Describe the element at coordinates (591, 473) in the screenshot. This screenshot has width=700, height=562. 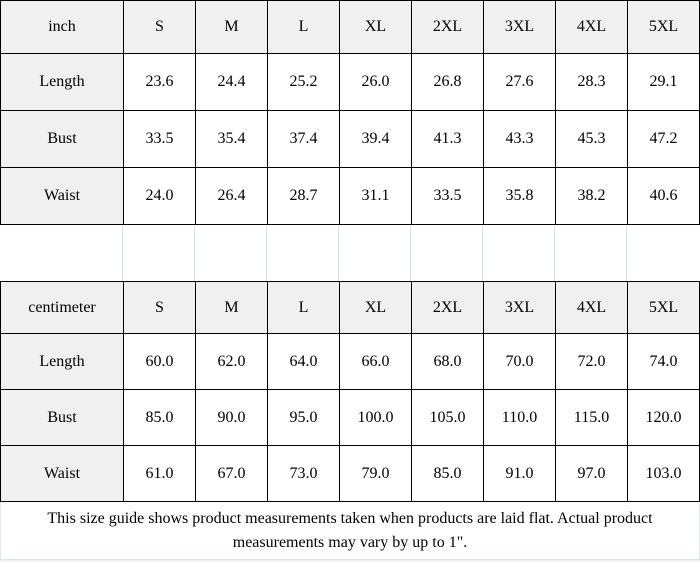
I see `size-value-cell: 97.0` at that location.